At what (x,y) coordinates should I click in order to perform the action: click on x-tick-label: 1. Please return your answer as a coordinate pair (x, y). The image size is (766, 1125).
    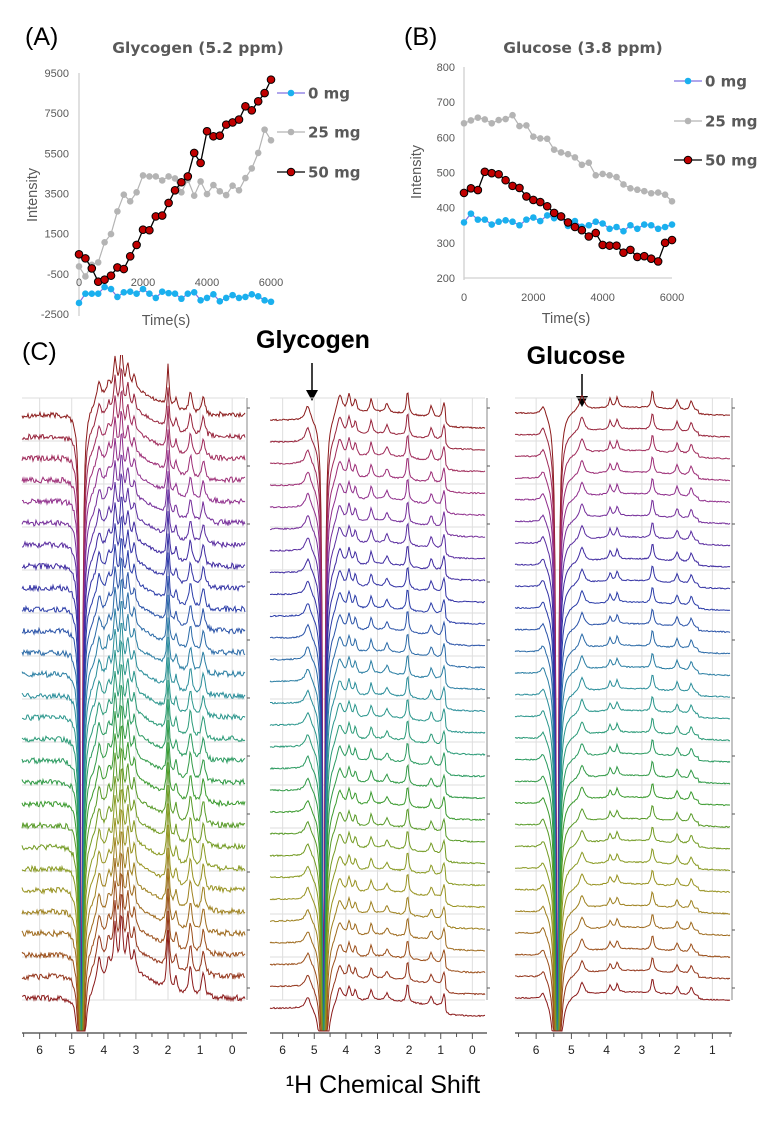
    Looking at the image, I should click on (712, 1050).